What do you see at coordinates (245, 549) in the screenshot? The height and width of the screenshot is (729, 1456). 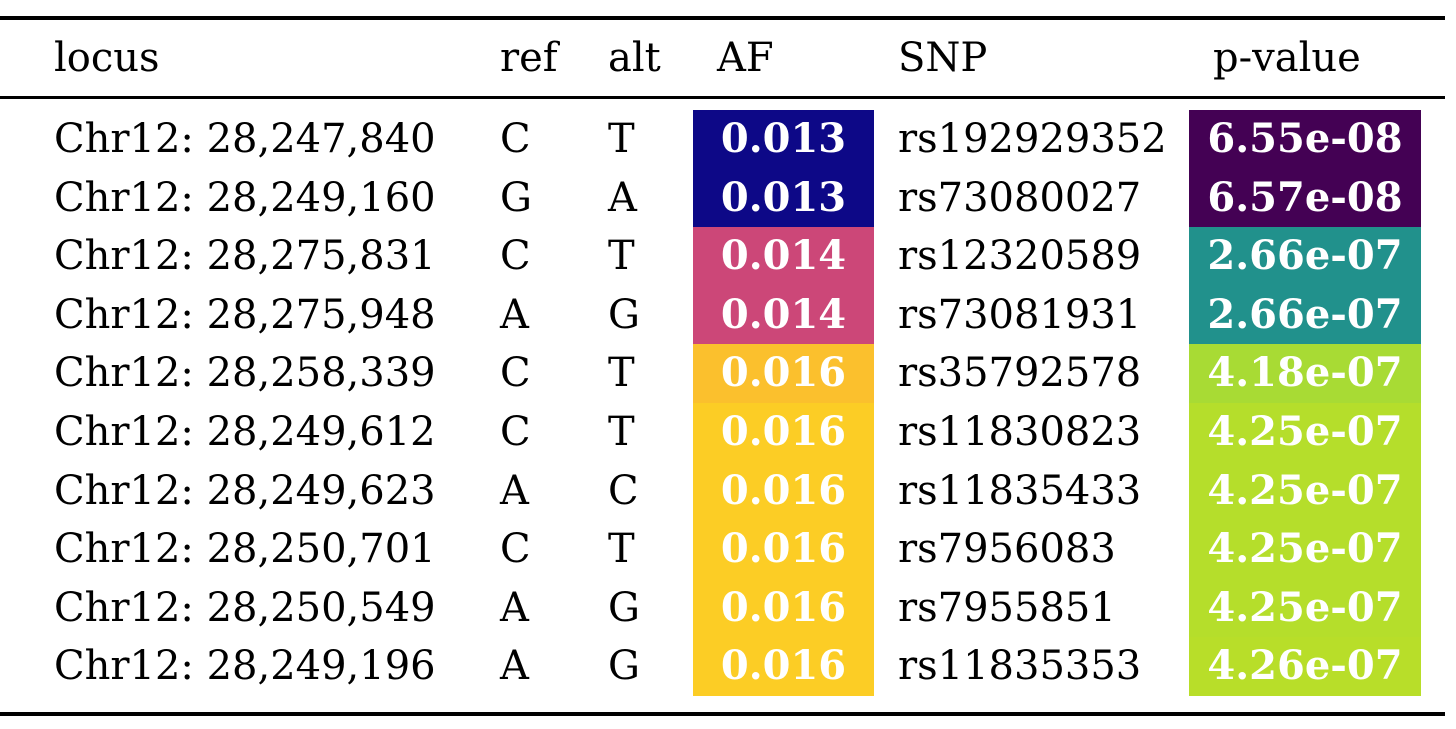 I see `locus-cell: Chr12: 28,250,701` at bounding box center [245, 549].